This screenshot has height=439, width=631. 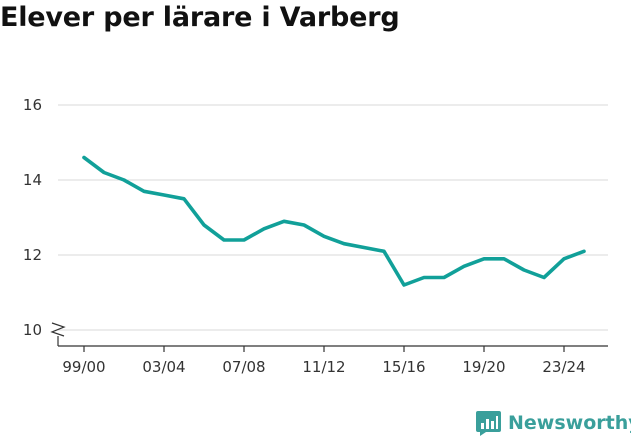 What do you see at coordinates (32, 180) in the screenshot?
I see `y-tick-label: 14` at bounding box center [32, 180].